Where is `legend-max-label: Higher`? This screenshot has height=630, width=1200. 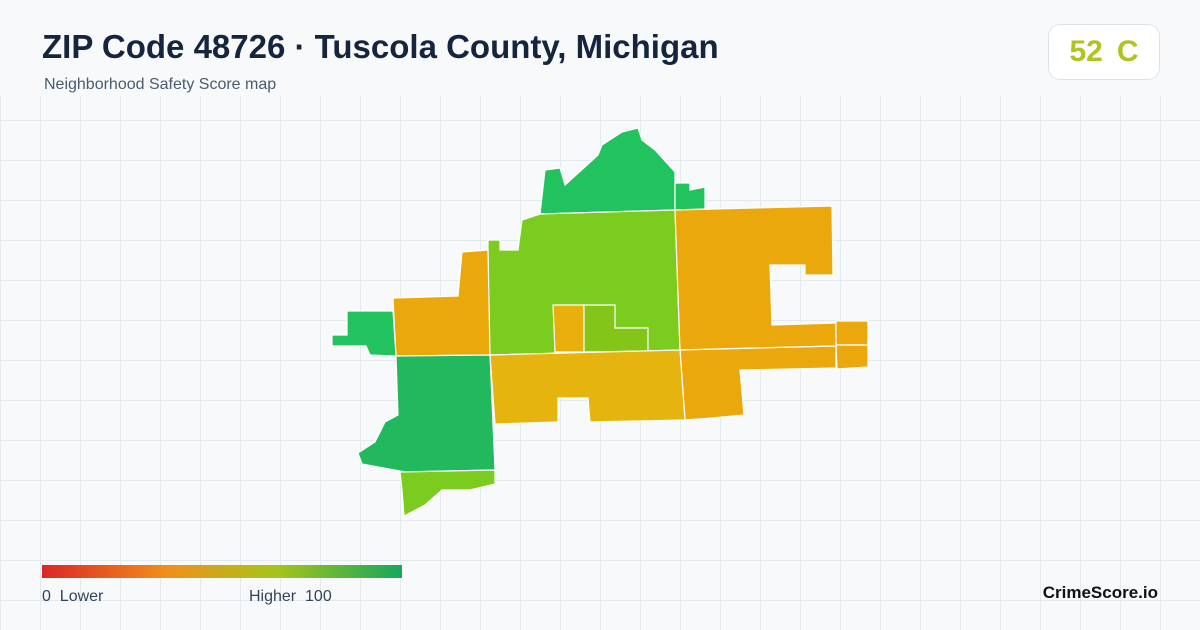 legend-max-label: Higher is located at coordinates (273, 596).